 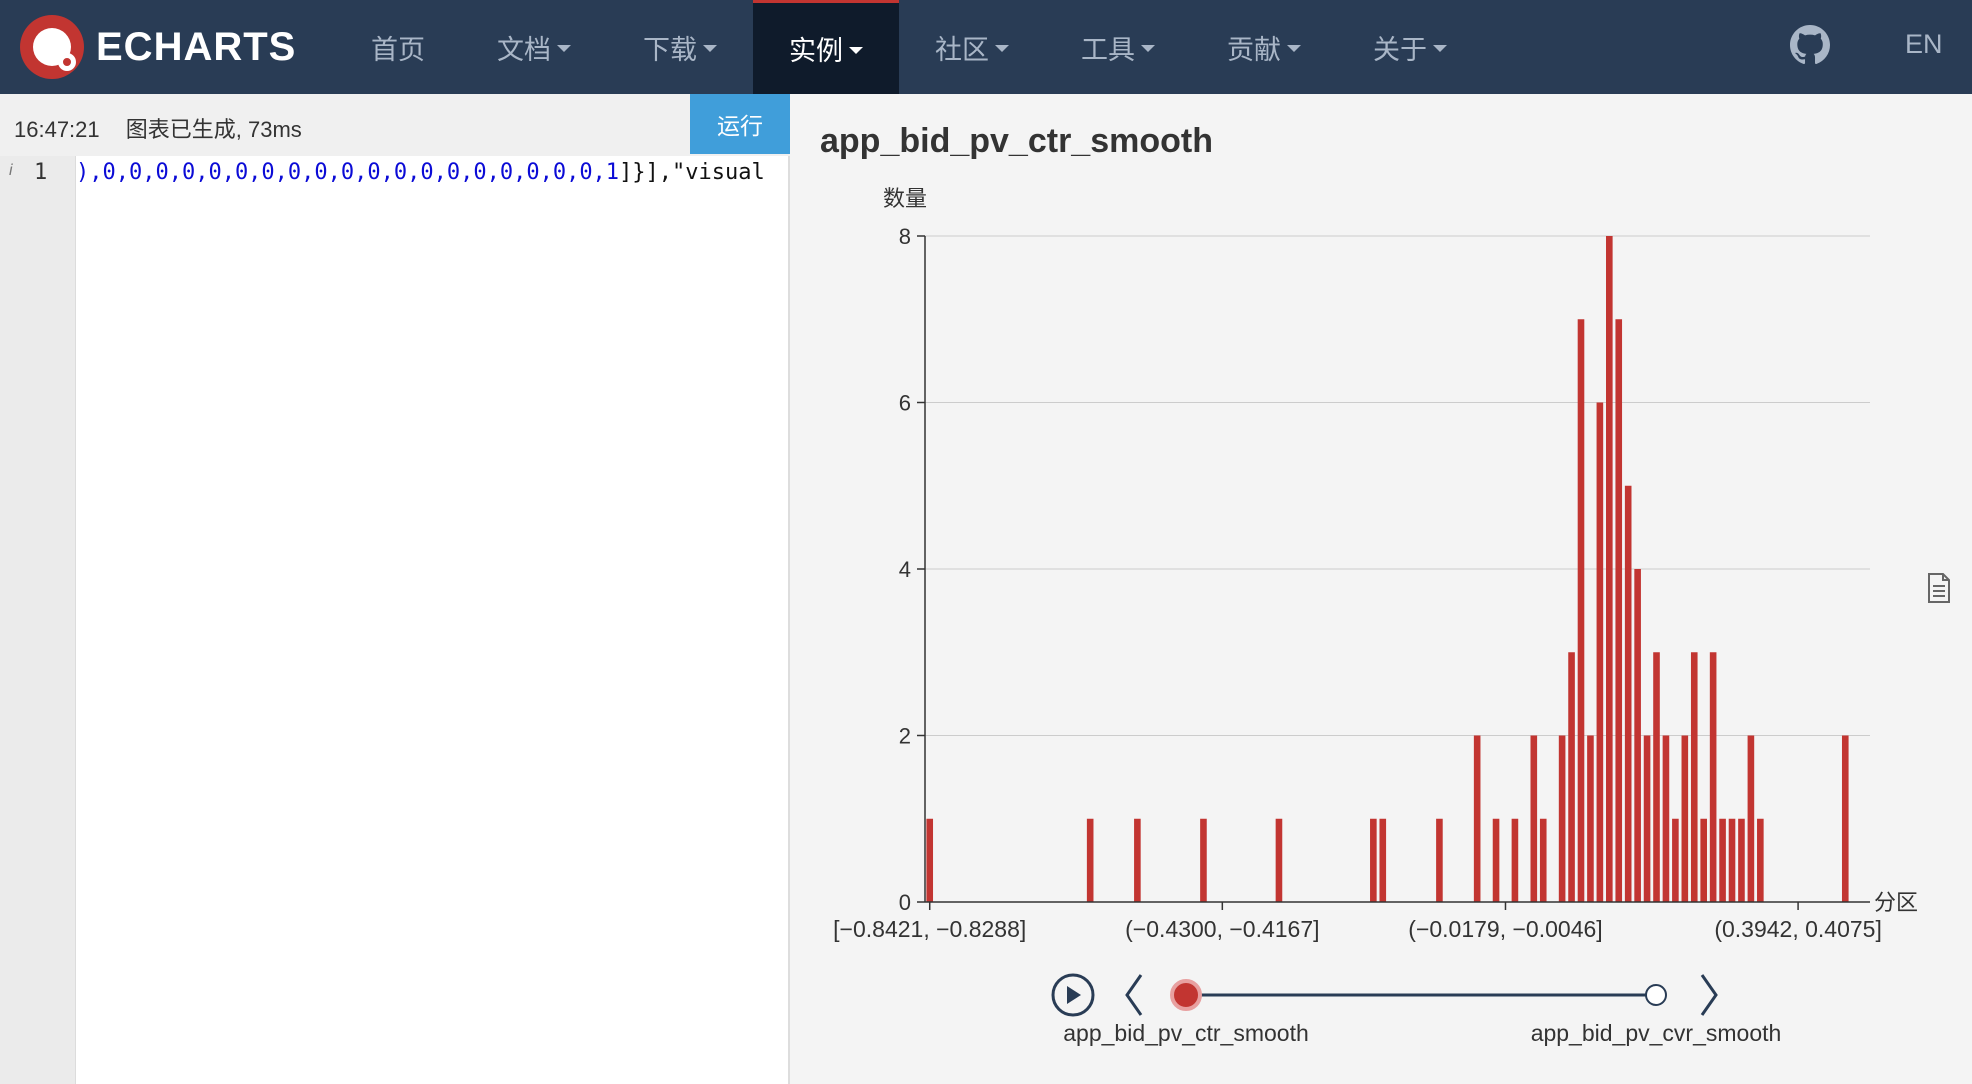 I want to click on nav-item-4: 社区, so click(x=972, y=47).